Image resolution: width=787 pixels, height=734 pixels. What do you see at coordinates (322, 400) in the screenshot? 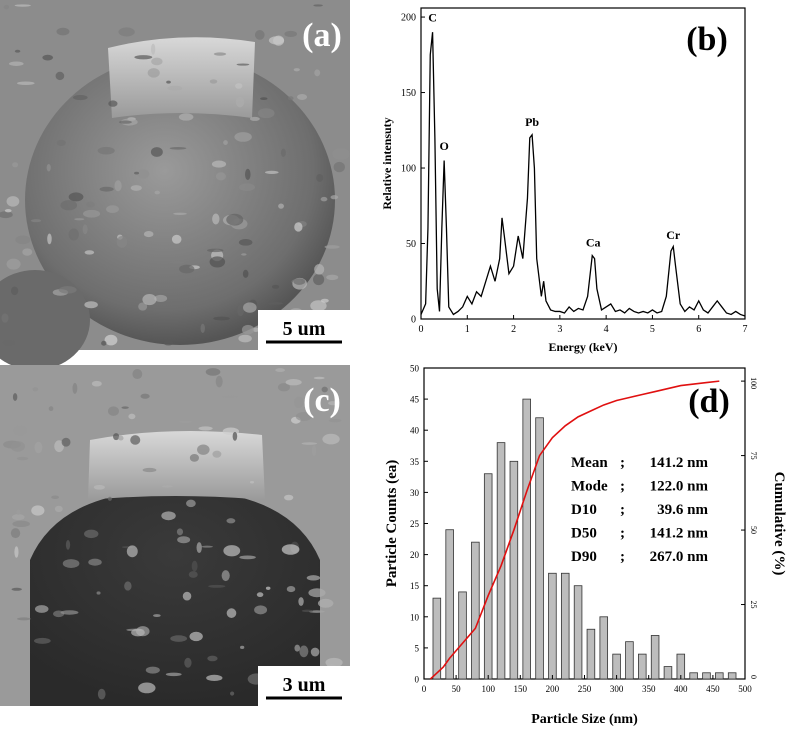
I see `panel-label: (c)` at bounding box center [322, 400].